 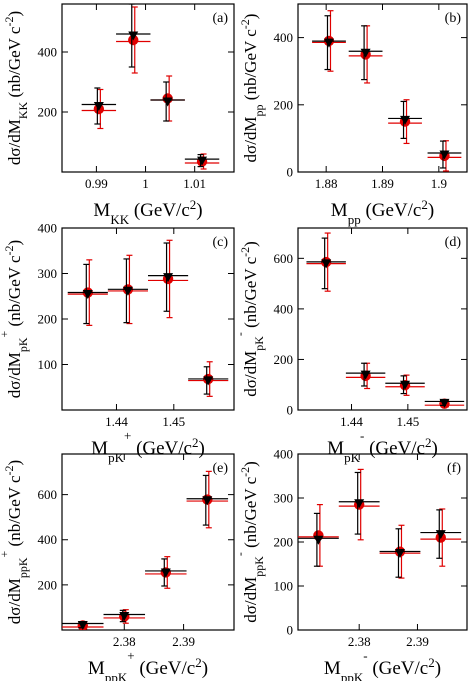 I want to click on y-axis-title-subscript-charge: +, so click(x=5, y=334).